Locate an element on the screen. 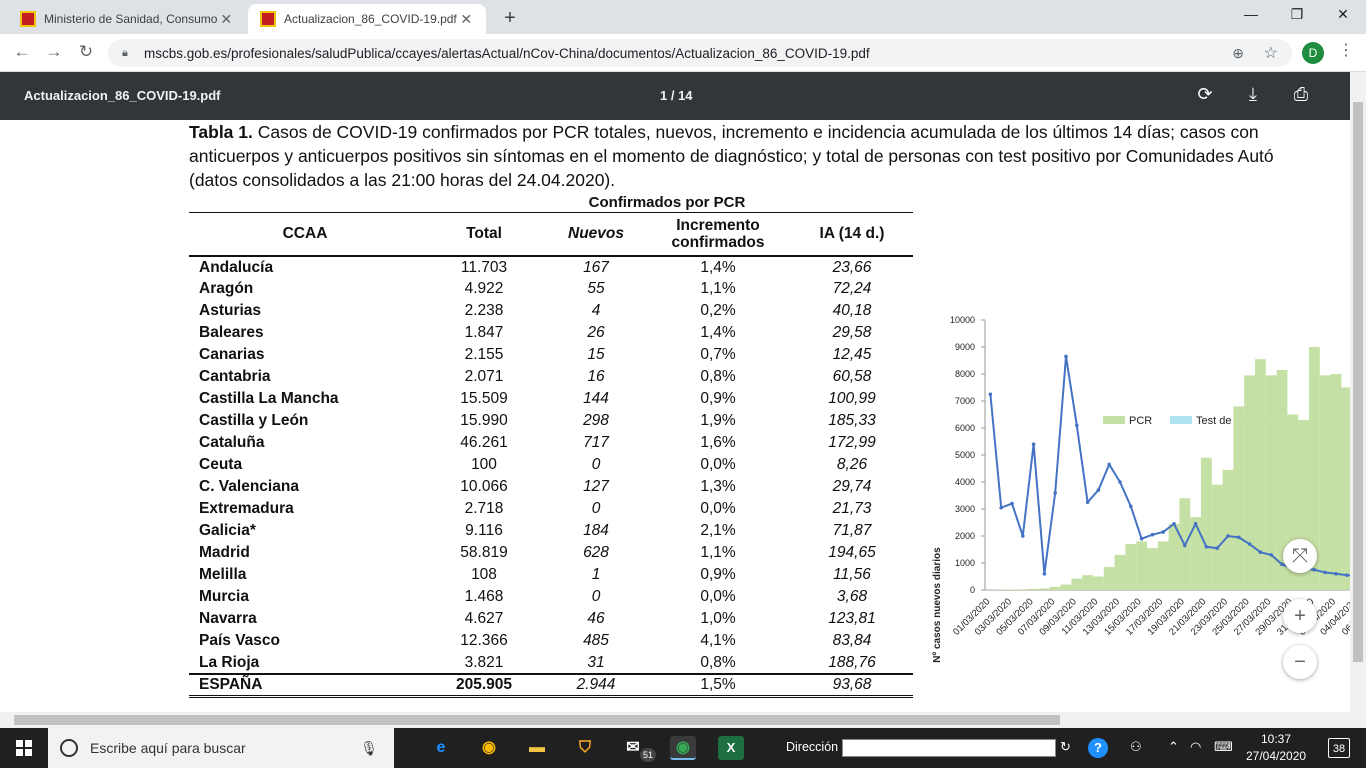 This screenshot has height=768, width=1366. horizontal-scrollbar is located at coordinates (683, 720).